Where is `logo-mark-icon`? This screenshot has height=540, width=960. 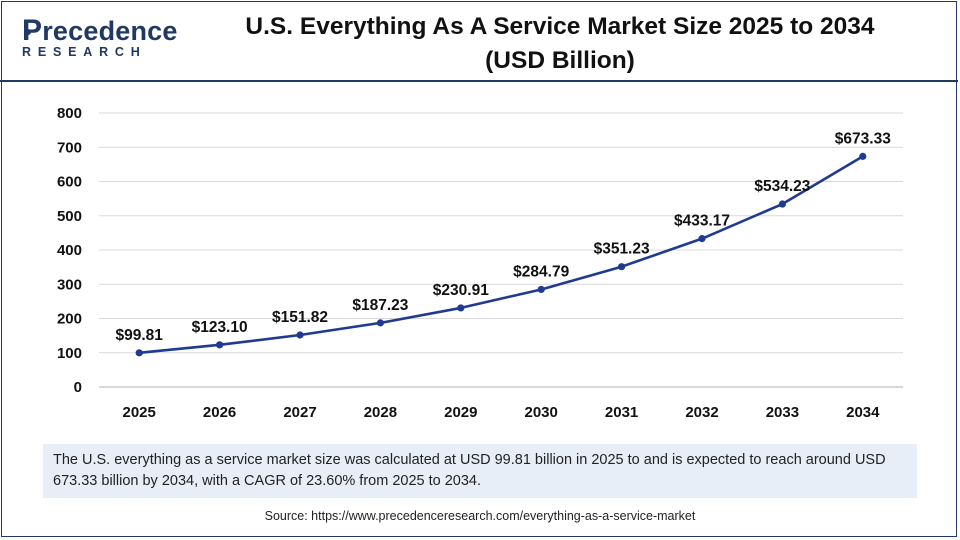 logo-mark-icon is located at coordinates (28, 32).